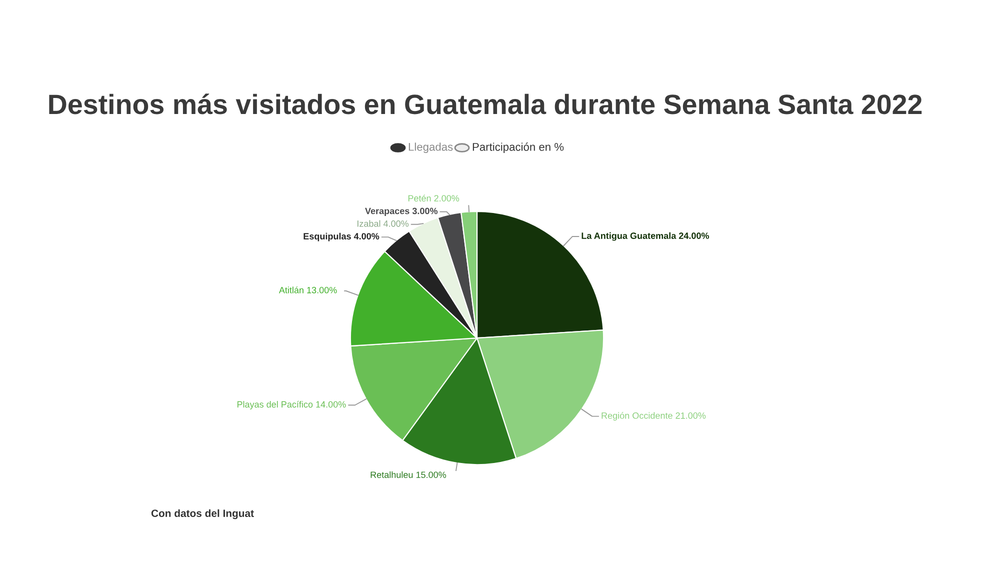  What do you see at coordinates (401, 212) in the screenshot?
I see `slice-label: Verapaces 3.00%` at bounding box center [401, 212].